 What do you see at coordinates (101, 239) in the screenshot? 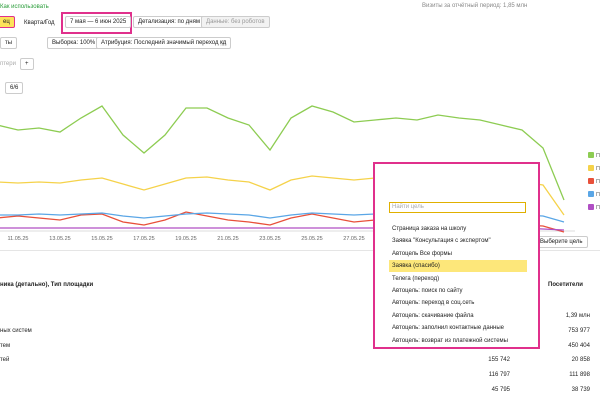
I see `x-tick-label: 15.05.25` at bounding box center [101, 239].